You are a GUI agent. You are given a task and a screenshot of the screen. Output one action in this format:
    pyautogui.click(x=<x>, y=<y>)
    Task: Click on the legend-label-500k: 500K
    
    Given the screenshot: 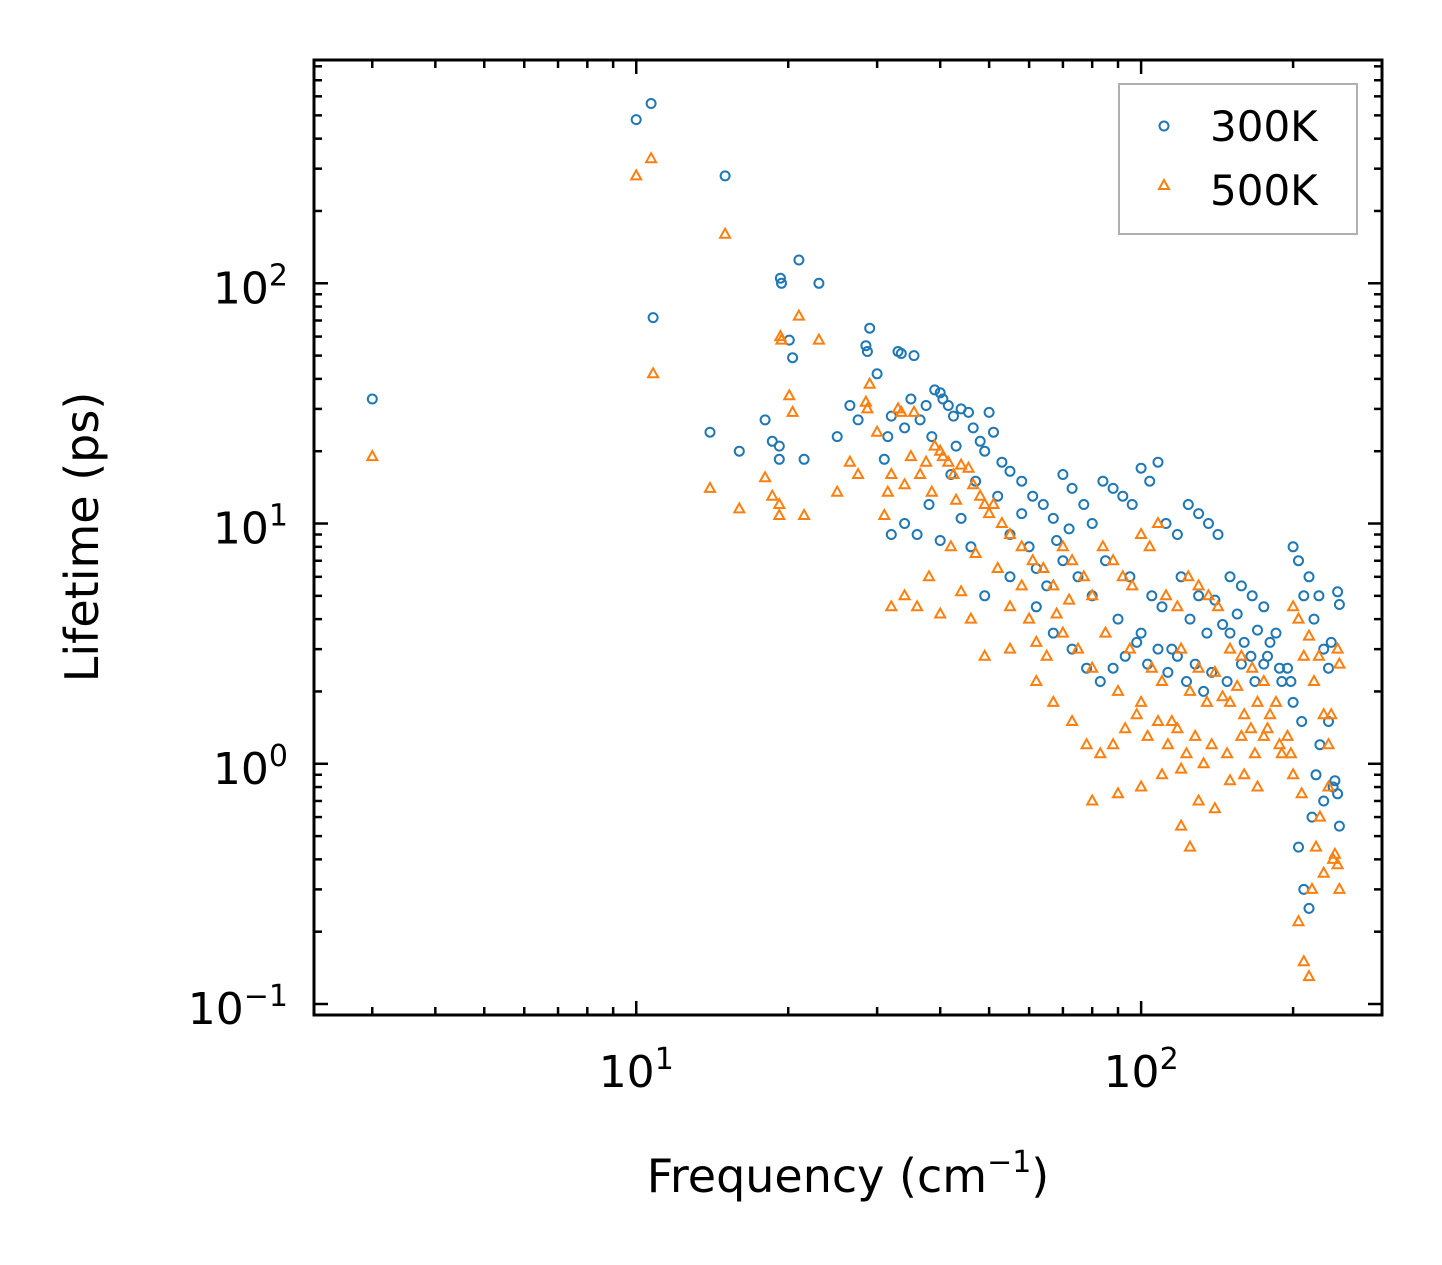 What is the action you would take?
    pyautogui.click(x=1264, y=190)
    